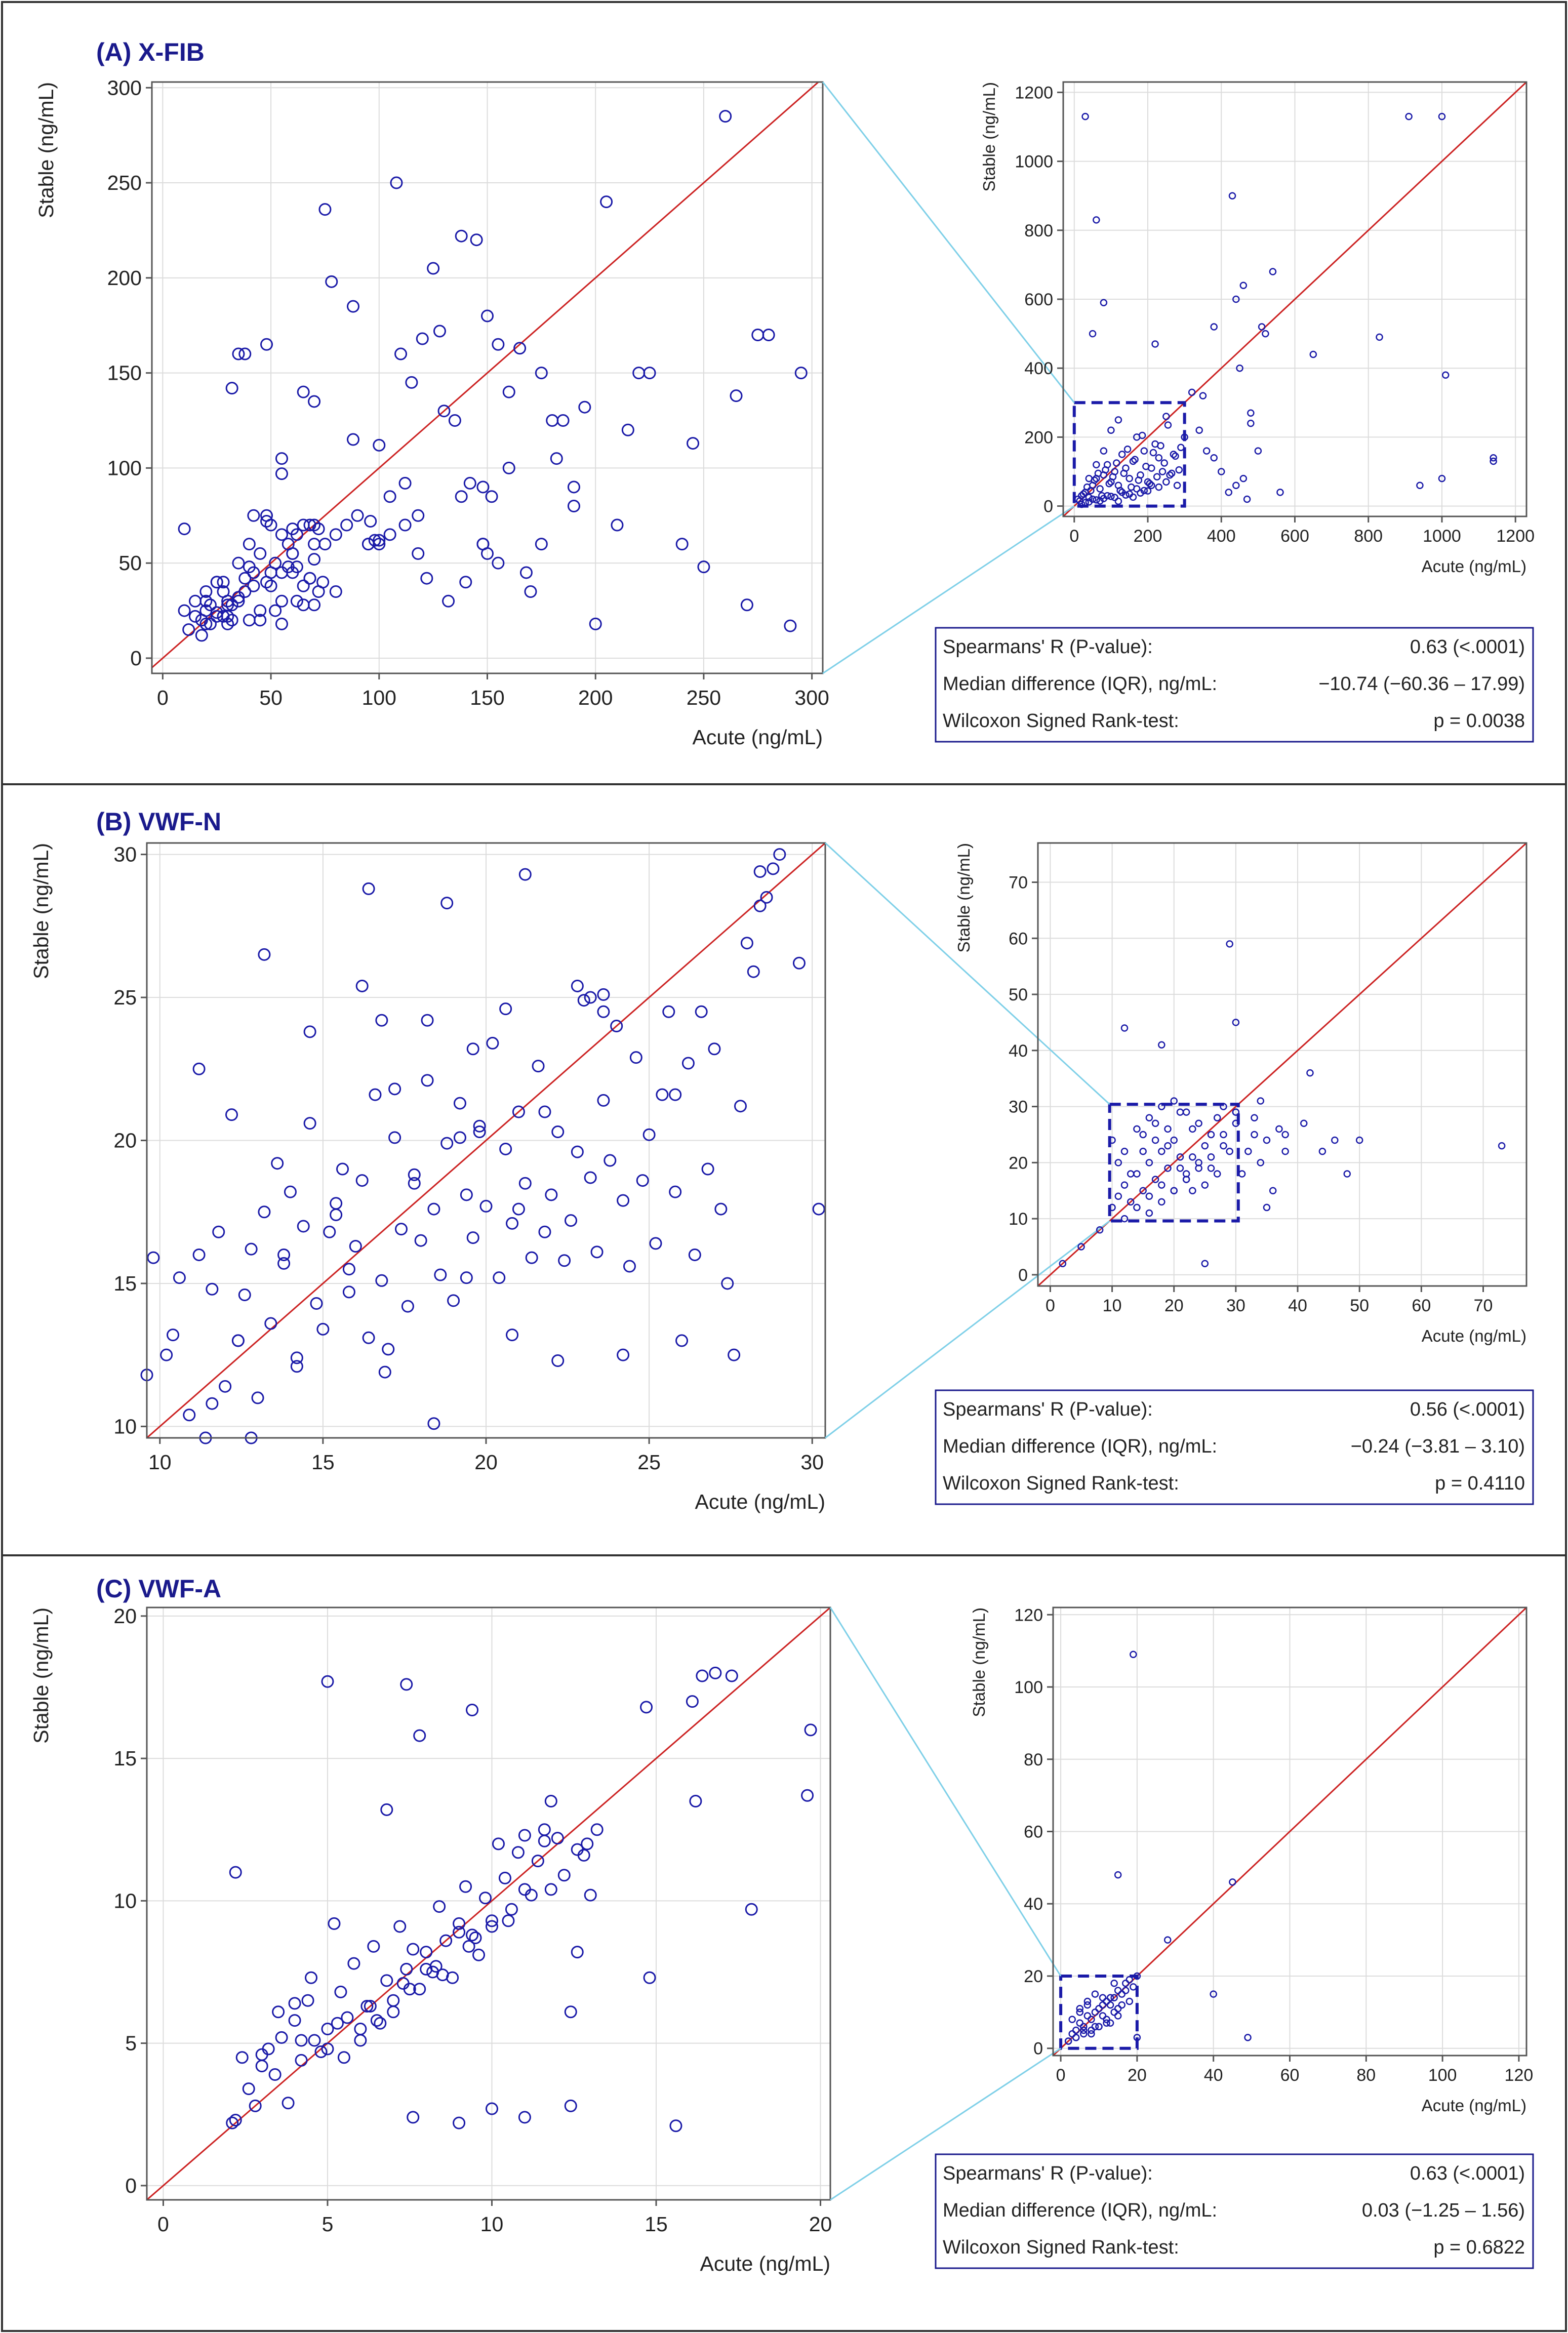  What do you see at coordinates (1019, 994) in the screenshot?
I see `y-tick-label: 50` at bounding box center [1019, 994].